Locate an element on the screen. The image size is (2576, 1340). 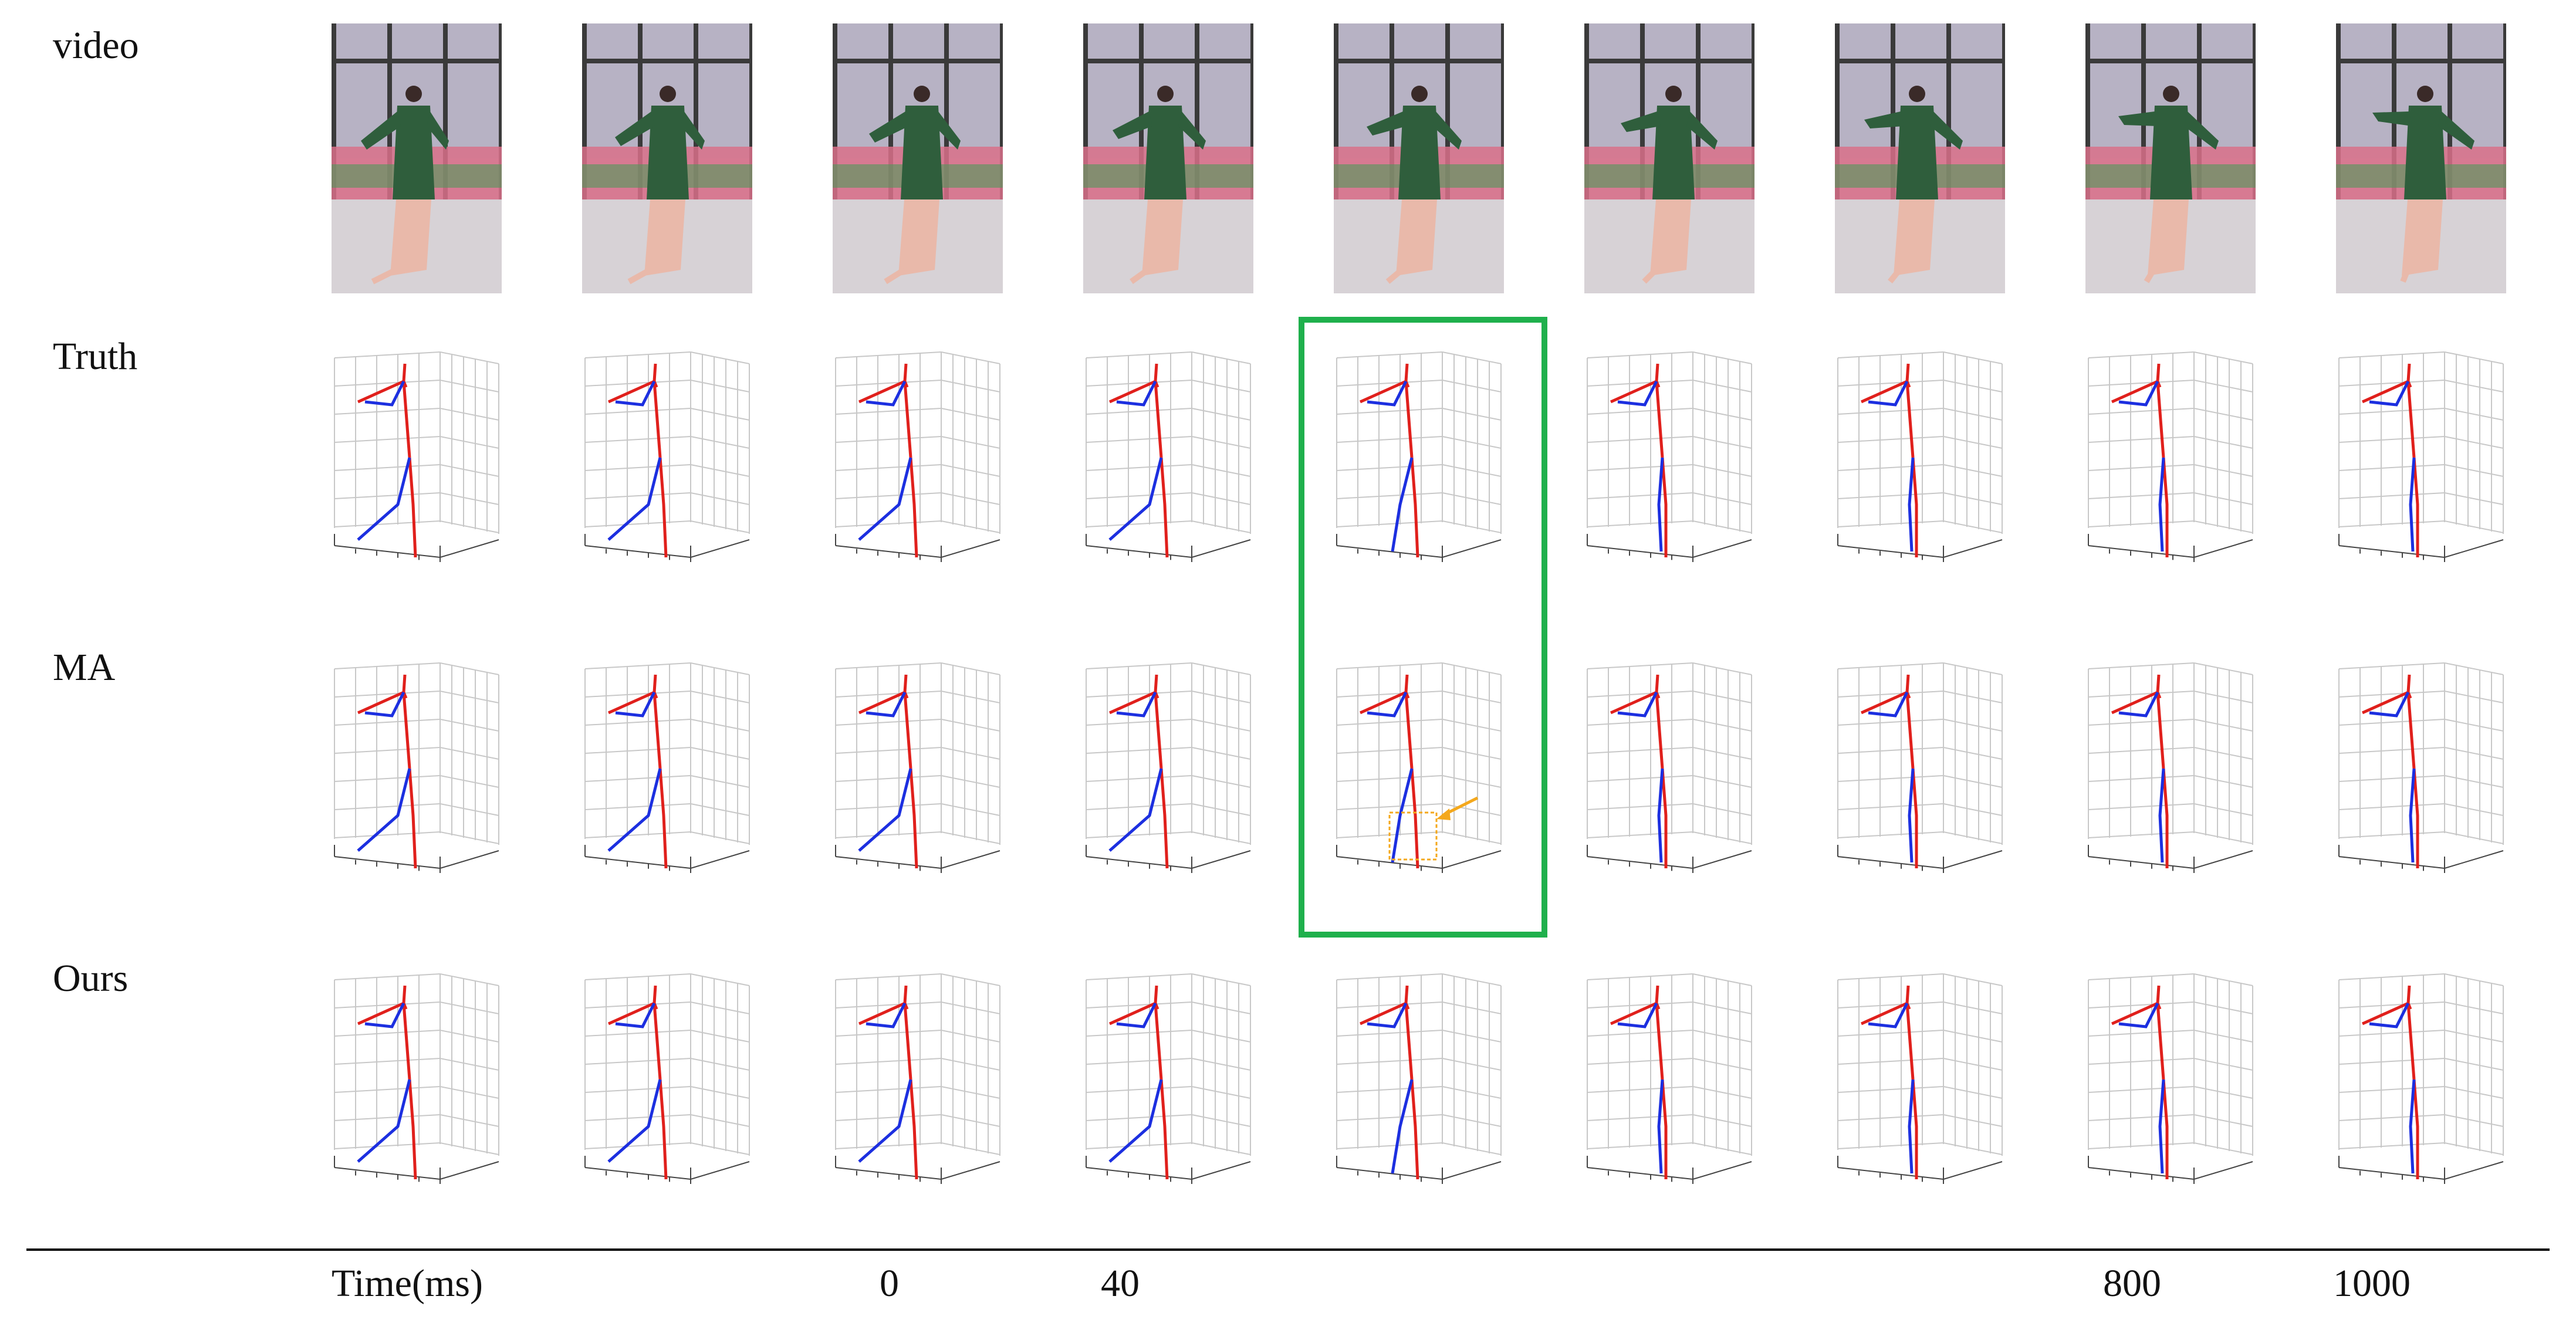
error-box is located at coordinates (1413, 836).